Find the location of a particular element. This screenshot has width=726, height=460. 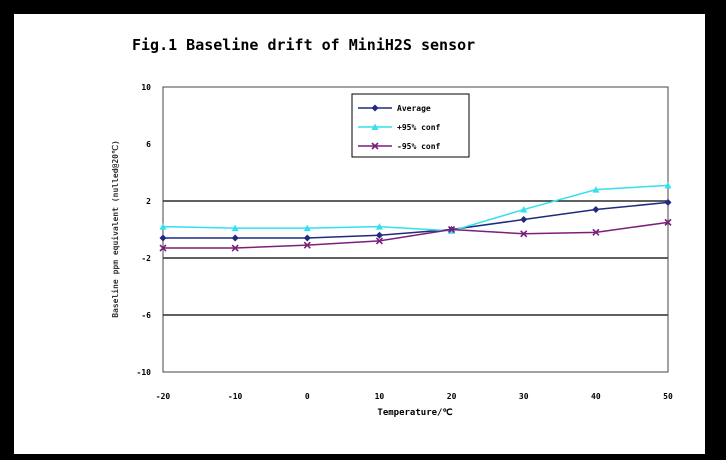

x-tick-label: 50 is located at coordinates (668, 396).